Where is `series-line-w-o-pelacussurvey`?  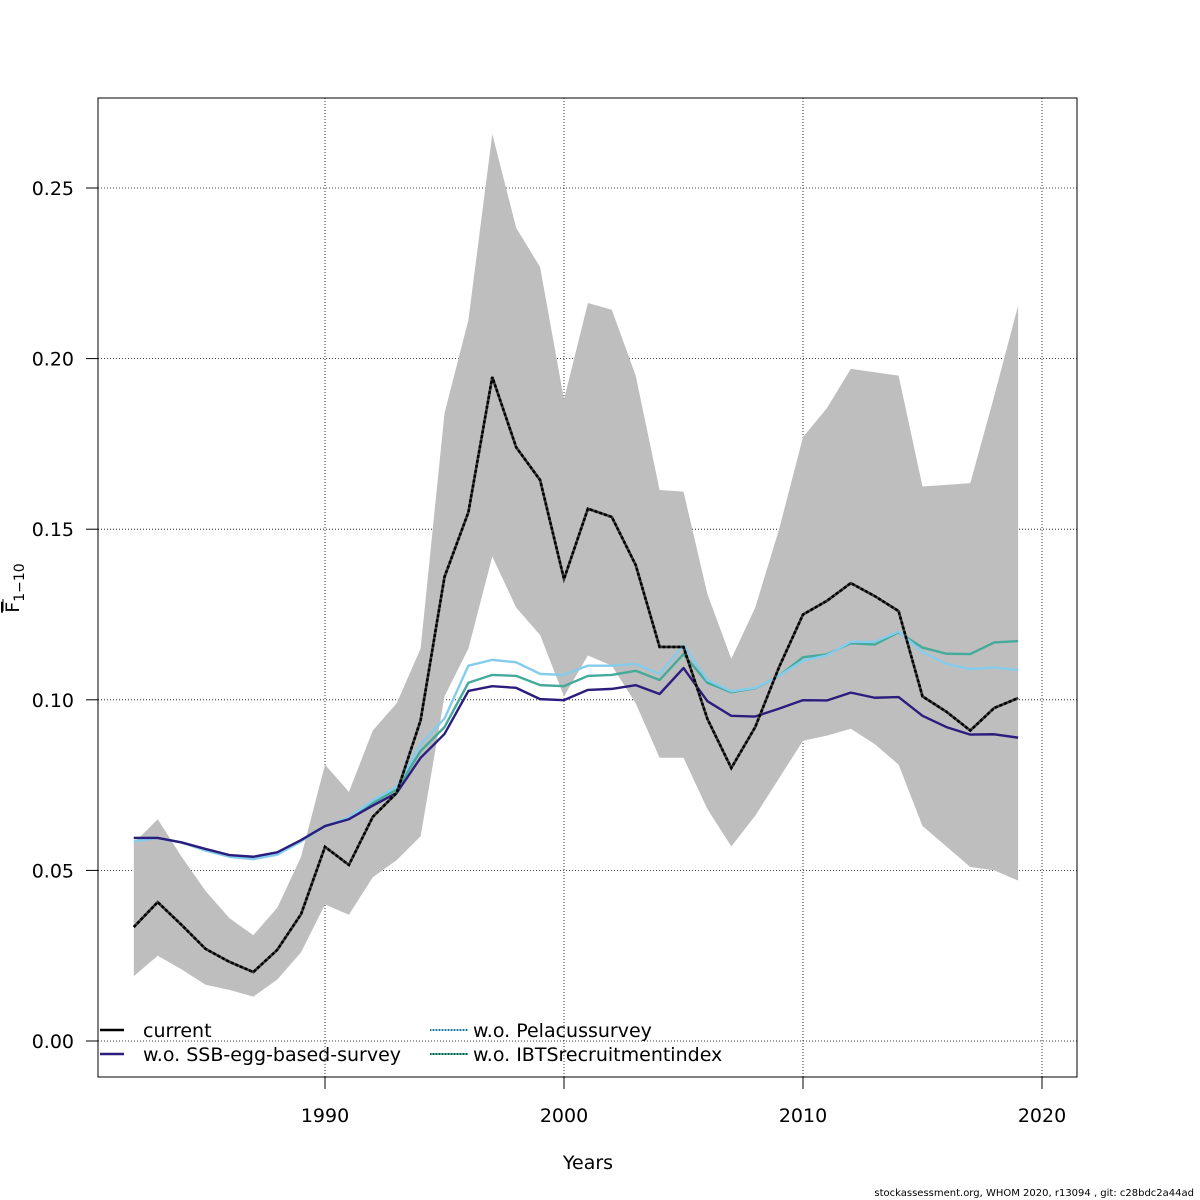 series-line-w-o-pelacussurvey is located at coordinates (576, 745).